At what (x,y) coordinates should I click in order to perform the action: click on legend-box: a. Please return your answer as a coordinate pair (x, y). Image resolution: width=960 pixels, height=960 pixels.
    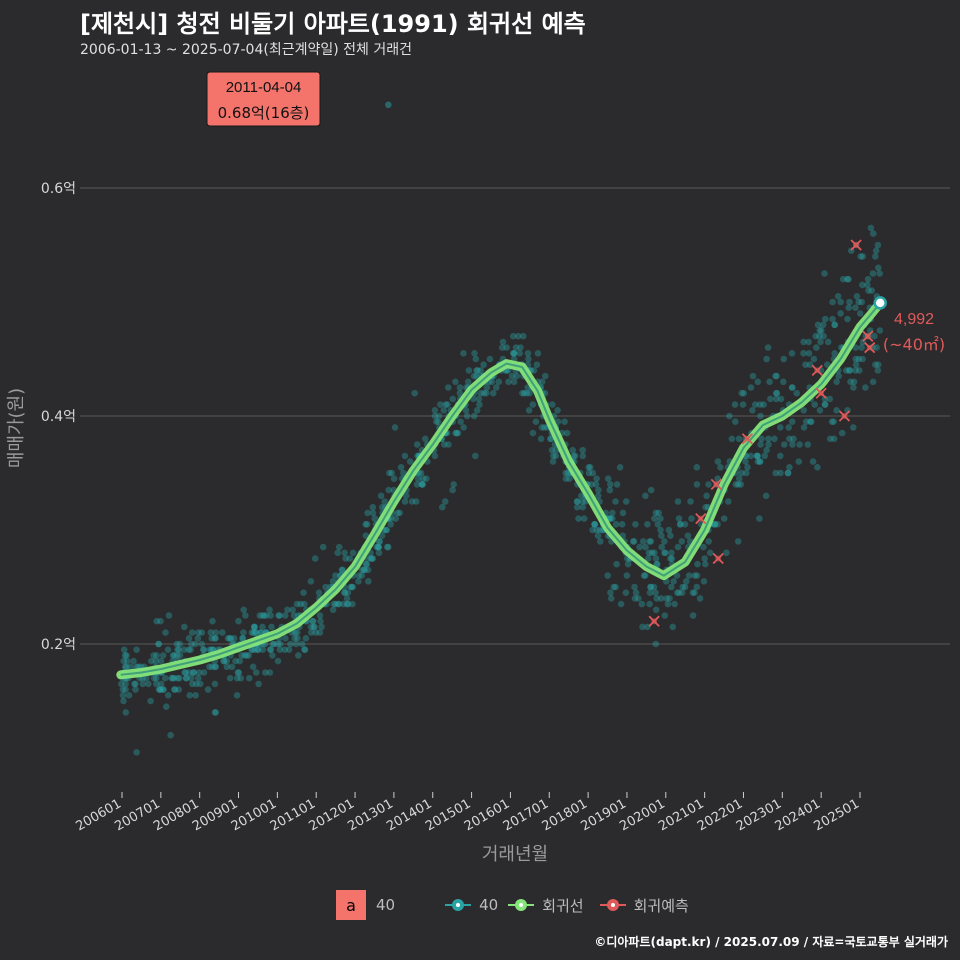
    Looking at the image, I should click on (351, 905).